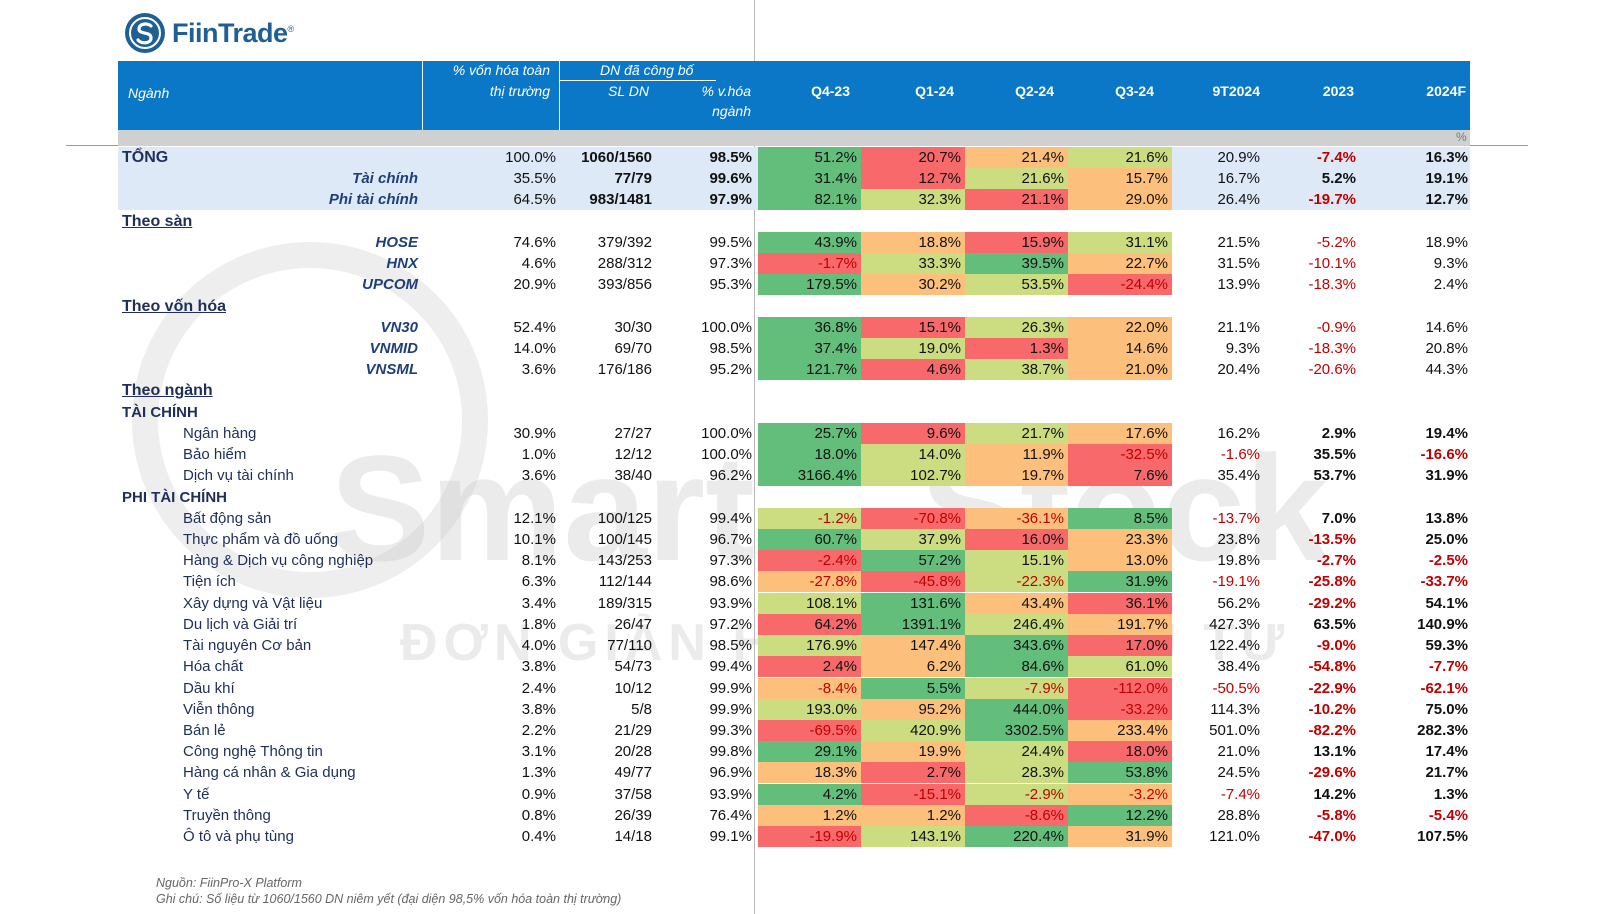 The width and height of the screenshot is (1600, 914). What do you see at coordinates (913, 369) in the screenshot?
I see `growth-heat-cell: 4.6%` at bounding box center [913, 369].